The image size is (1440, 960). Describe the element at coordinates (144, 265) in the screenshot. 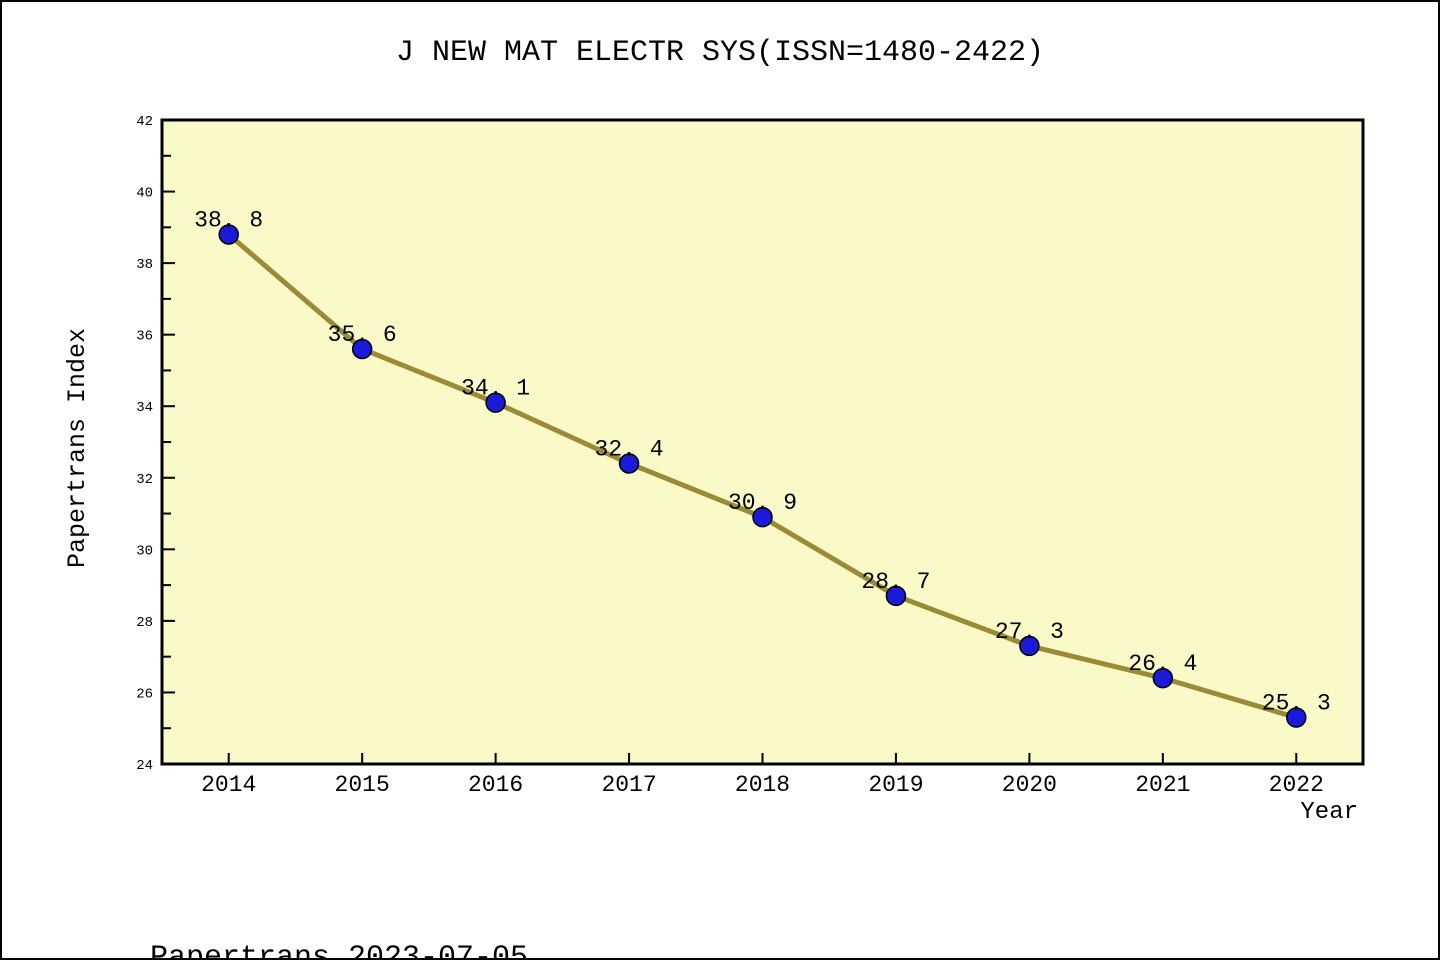

I see `y-tick-label: 38` at that location.